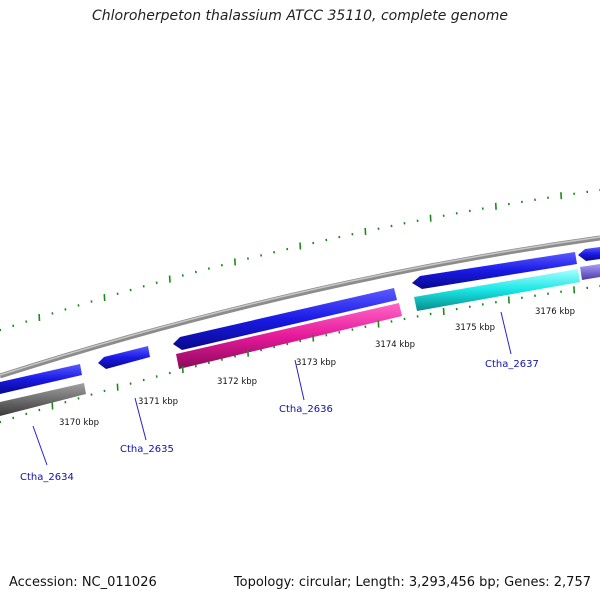  What do you see at coordinates (158, 402) in the screenshot?
I see `tick-label-3171: 3171 kbp` at bounding box center [158, 402].